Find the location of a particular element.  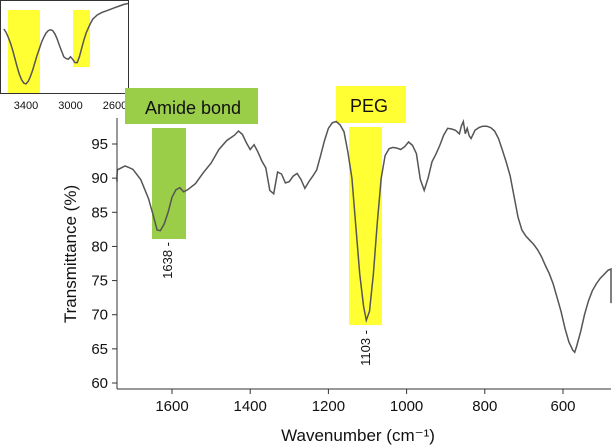

x-axis-title: Wavenumber (cm⁻¹) is located at coordinates (358, 435).